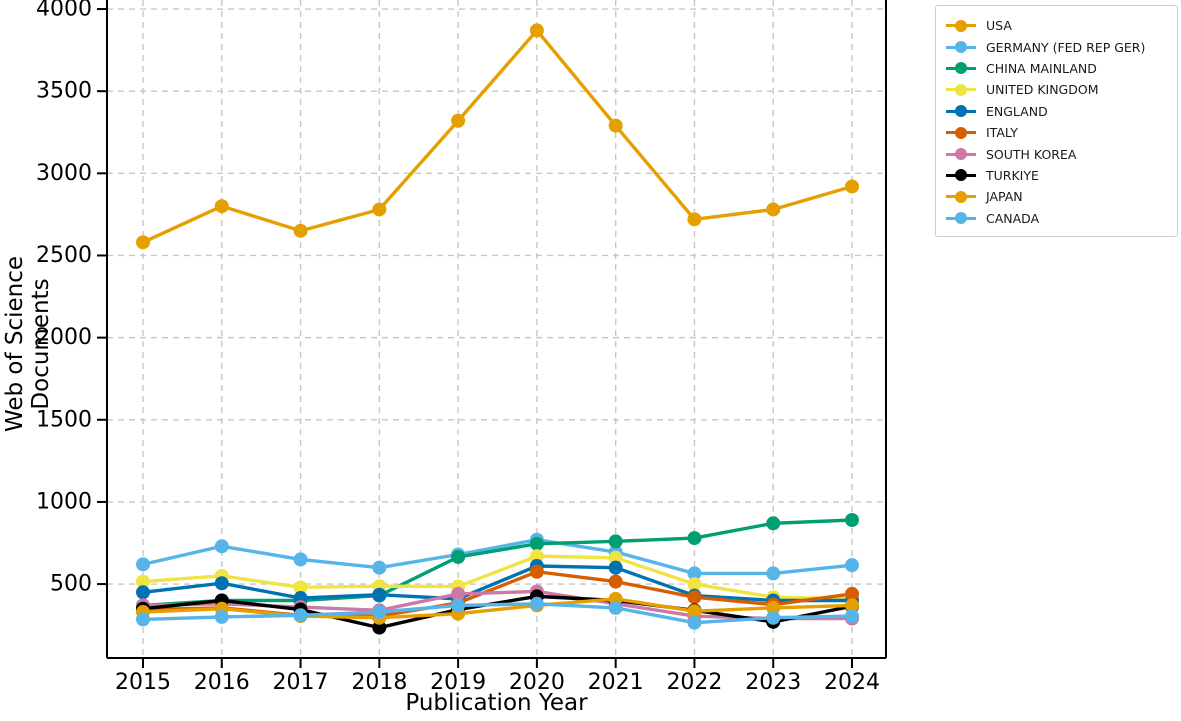  Describe the element at coordinates (1042, 90) in the screenshot. I see `legend-label: UNITED KINGDOM` at that location.